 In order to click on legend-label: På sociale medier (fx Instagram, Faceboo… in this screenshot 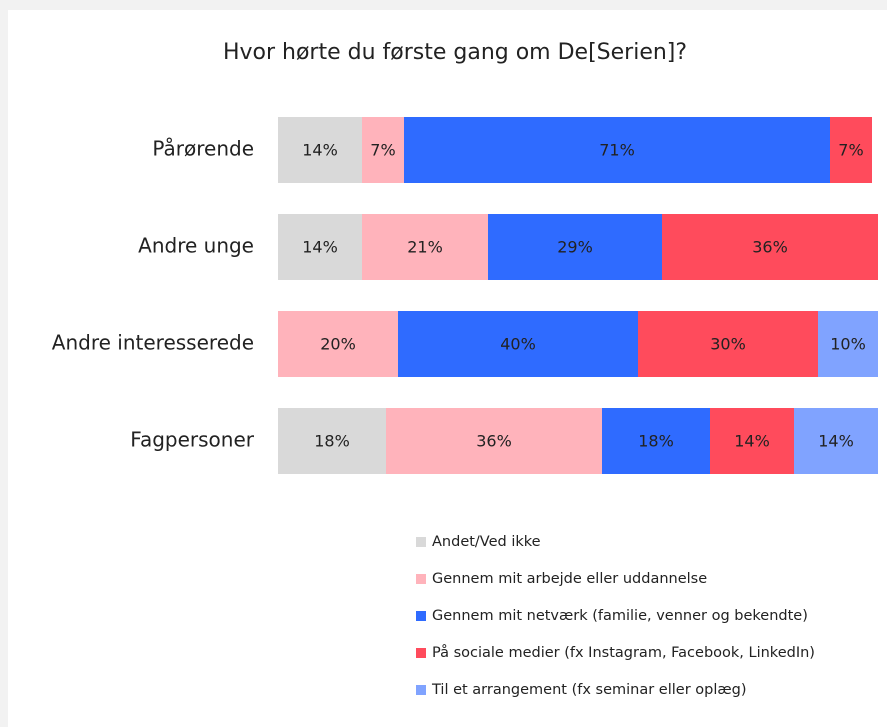, I will do `click(623, 652)`.